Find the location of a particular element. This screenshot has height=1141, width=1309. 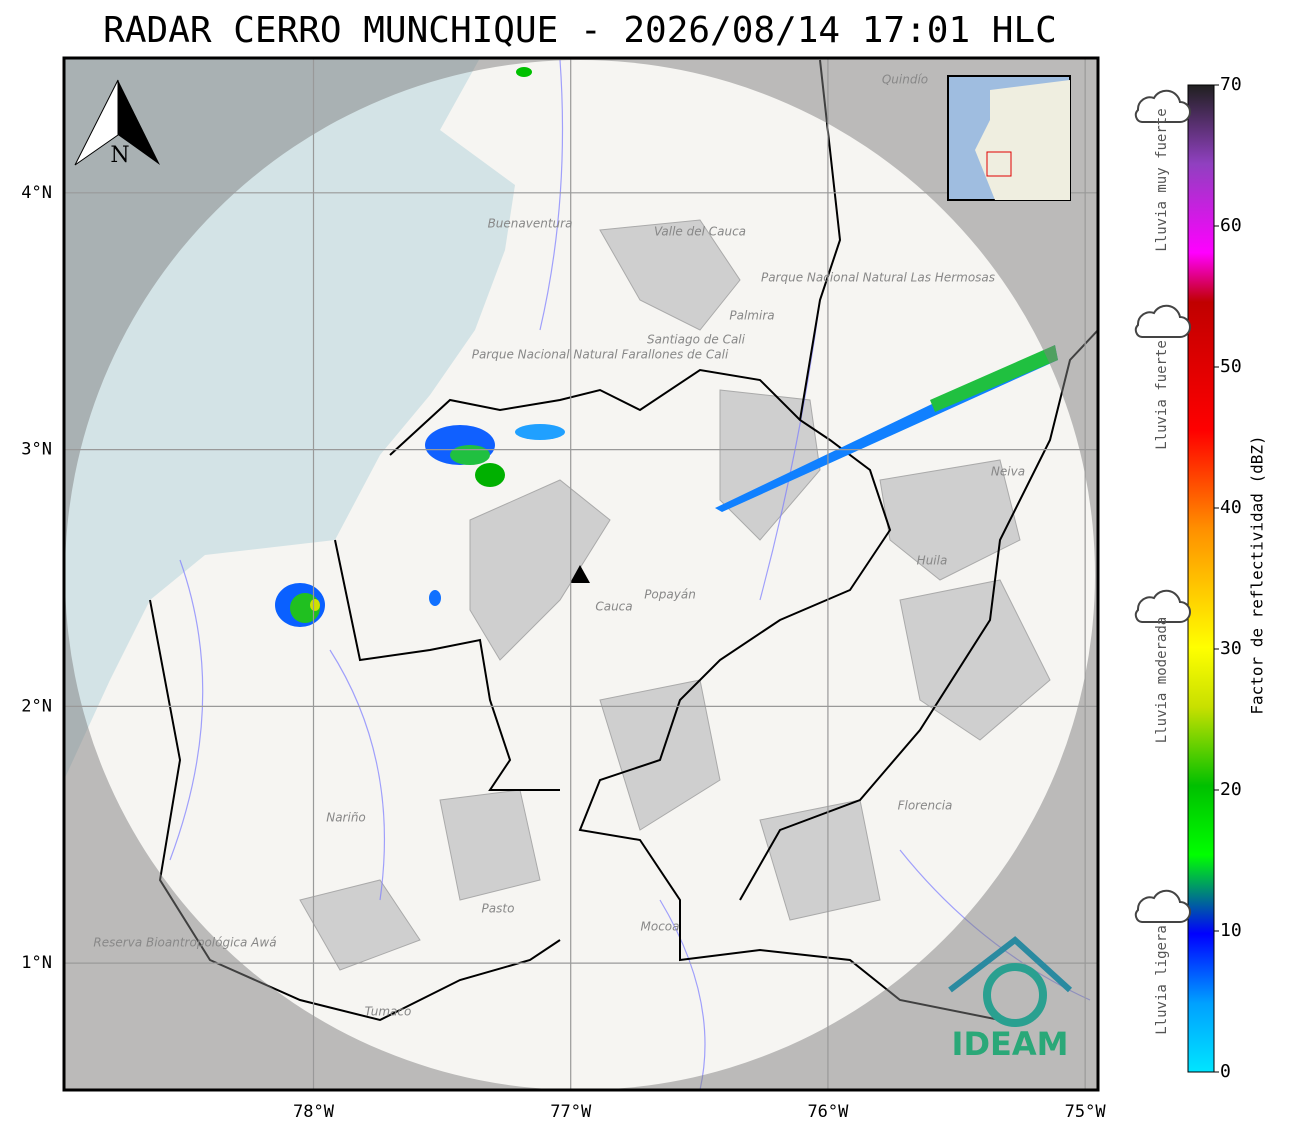

colorbar is located at coordinates (1201, 578).